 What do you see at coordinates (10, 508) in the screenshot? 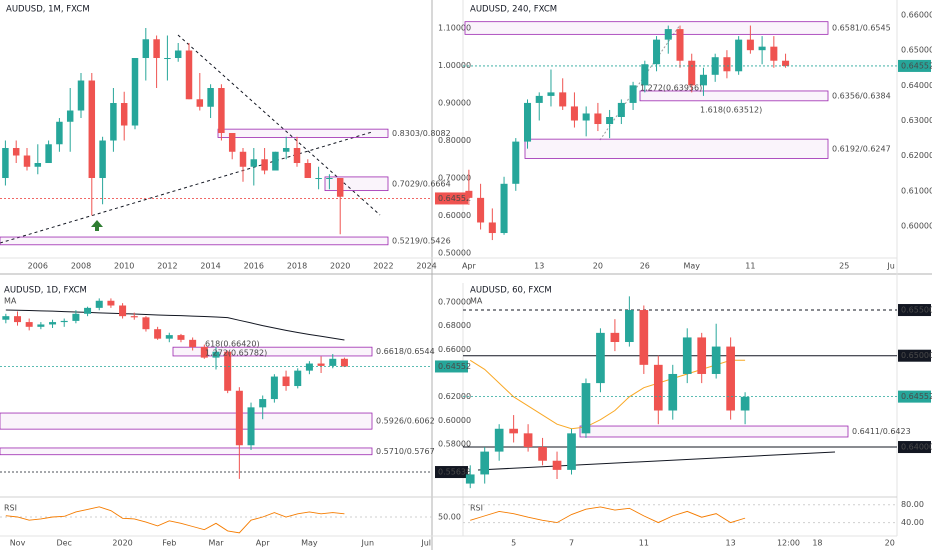
I see `rsi-label: RSI` at bounding box center [10, 508].